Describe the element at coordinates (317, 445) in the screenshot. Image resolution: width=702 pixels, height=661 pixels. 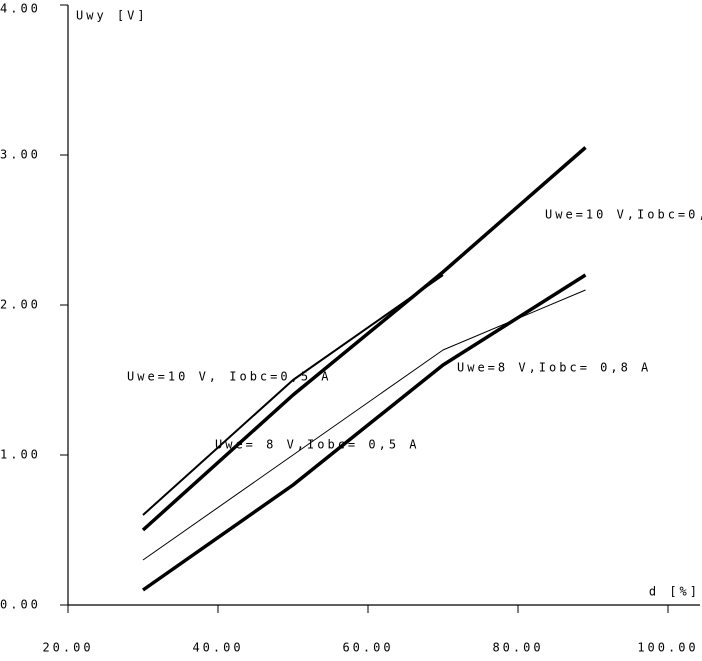
I see `series-label: Uwe= 8 V,Iobc= 0,5 A` at that location.